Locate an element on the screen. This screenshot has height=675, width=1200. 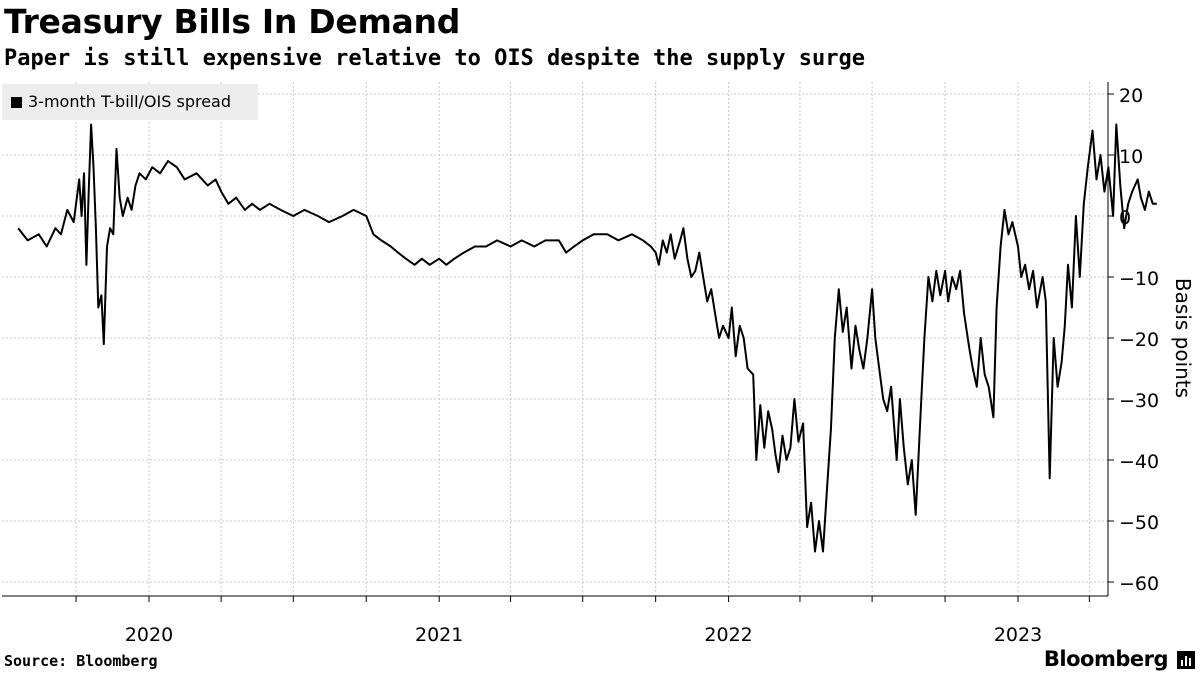
legend-swatch is located at coordinates (16, 102).